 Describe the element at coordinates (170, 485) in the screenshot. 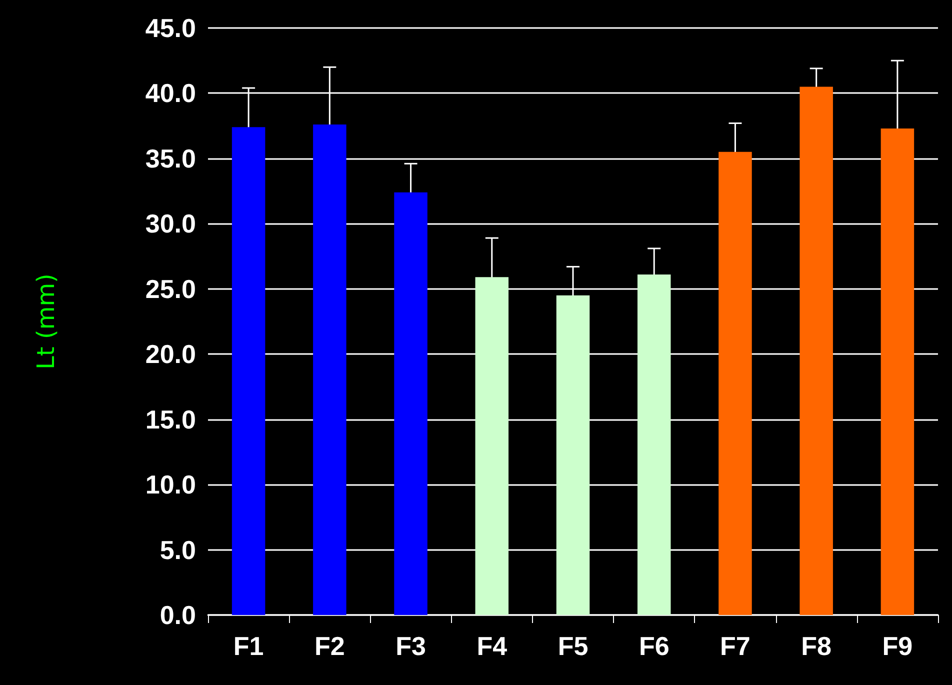

I see `y-tick-label: 10.0` at that location.